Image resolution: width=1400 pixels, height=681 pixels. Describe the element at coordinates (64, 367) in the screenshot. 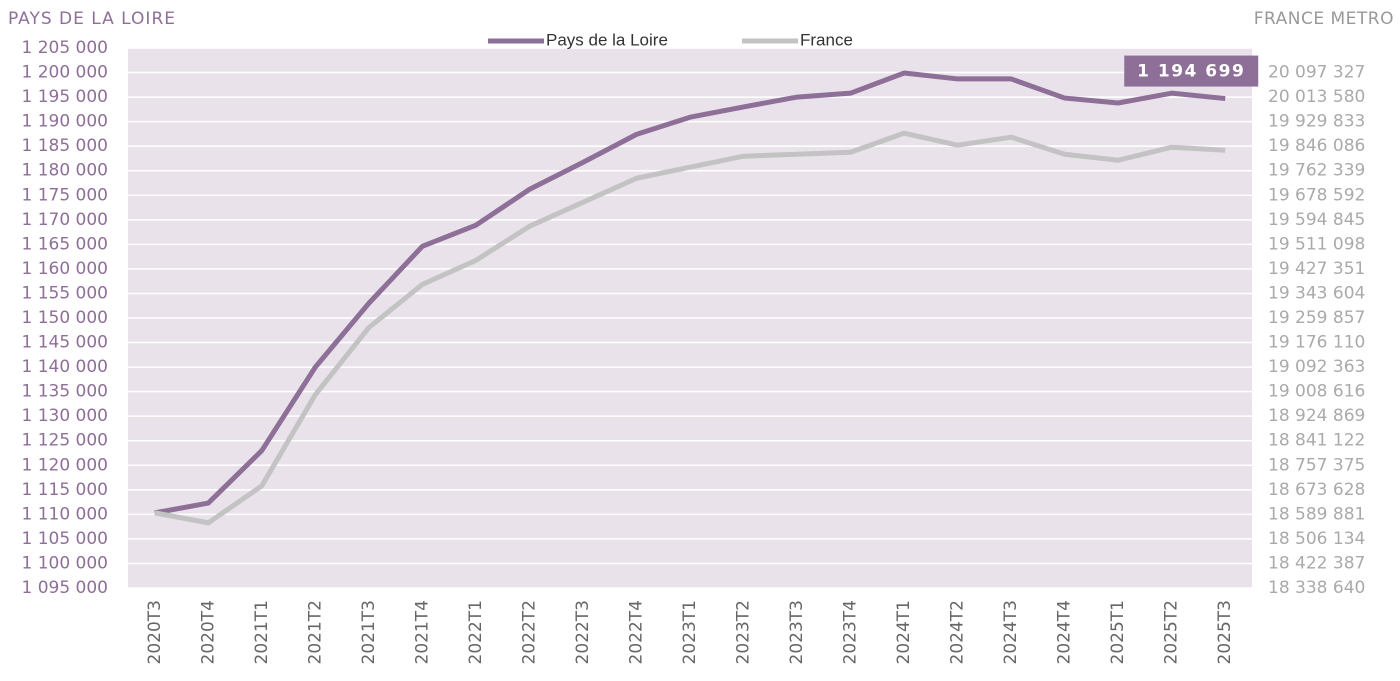

I see `y-tick-label: 1 140 000` at that location.